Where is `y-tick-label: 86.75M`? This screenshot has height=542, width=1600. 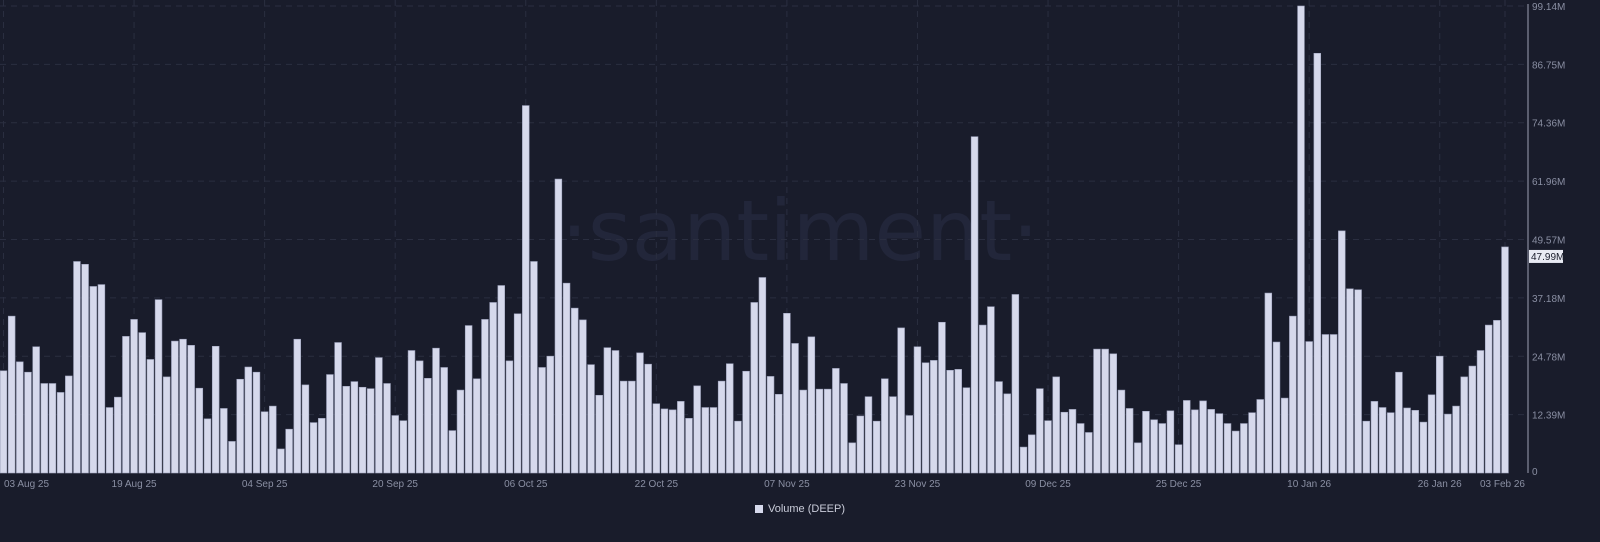
y-tick-label: 86.75M is located at coordinates (1548, 65).